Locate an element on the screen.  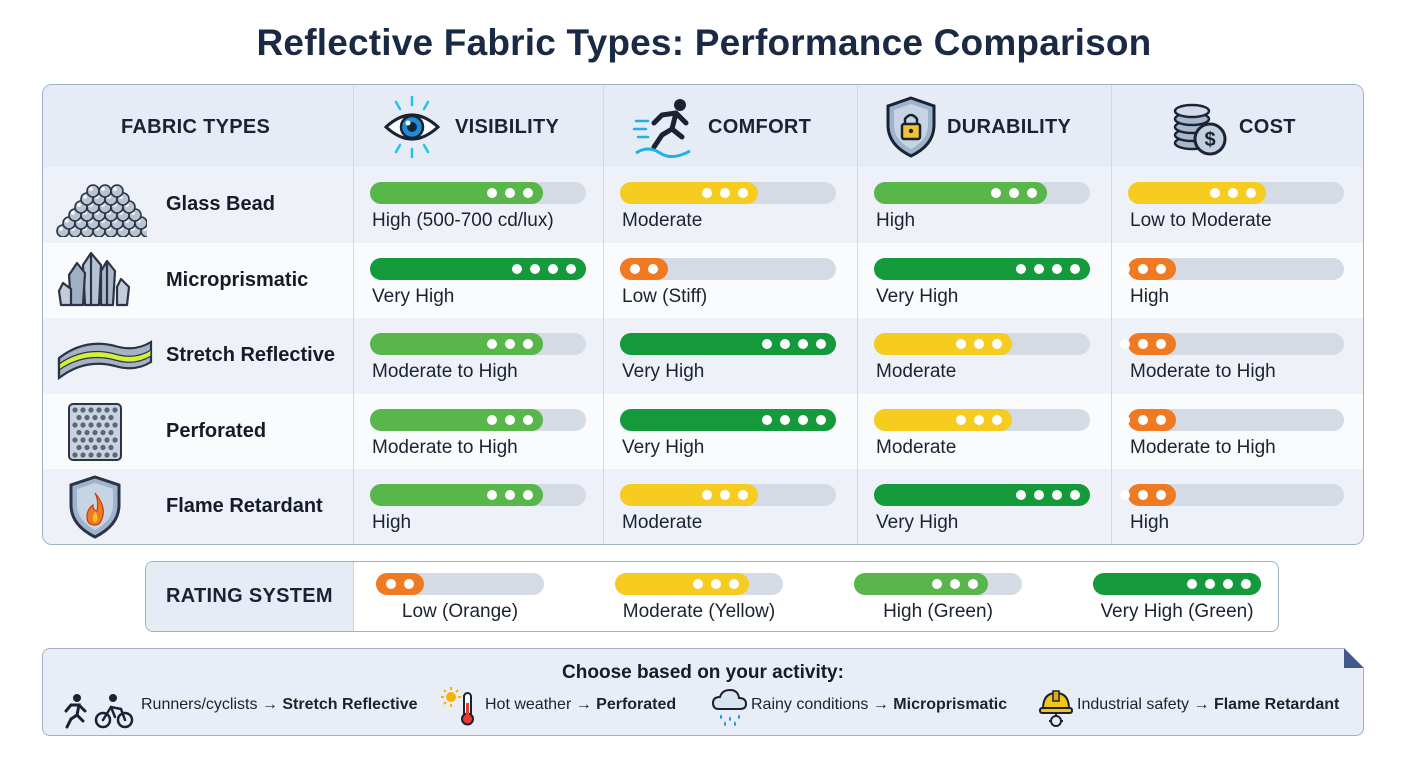
visibility-value: High is located at coordinates (392, 523).